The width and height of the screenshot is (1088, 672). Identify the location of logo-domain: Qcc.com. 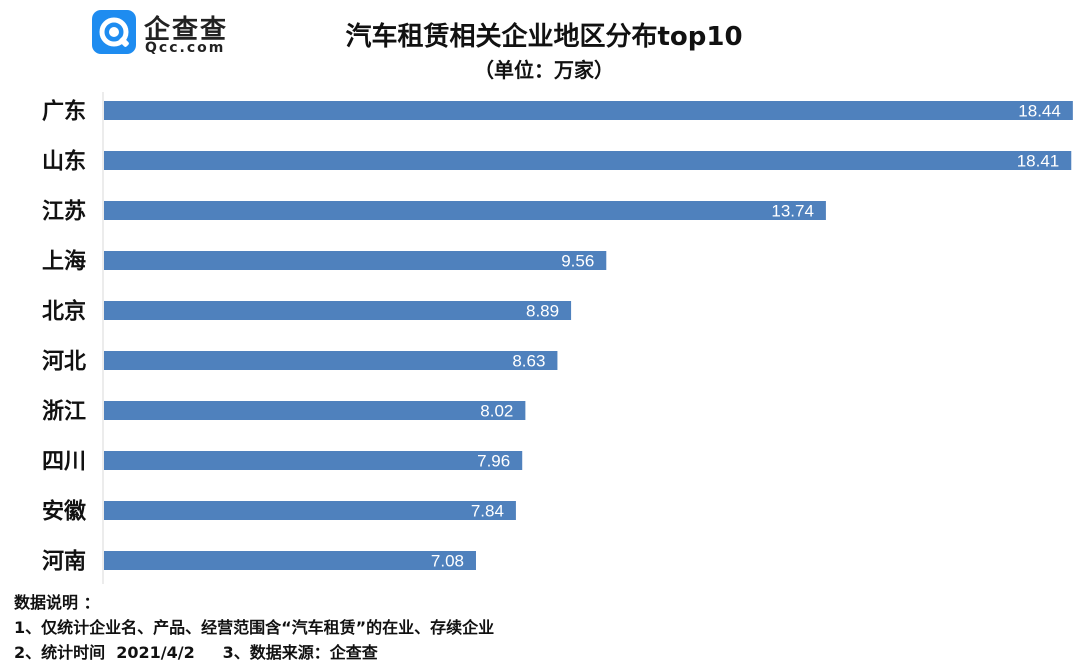
(185, 48).